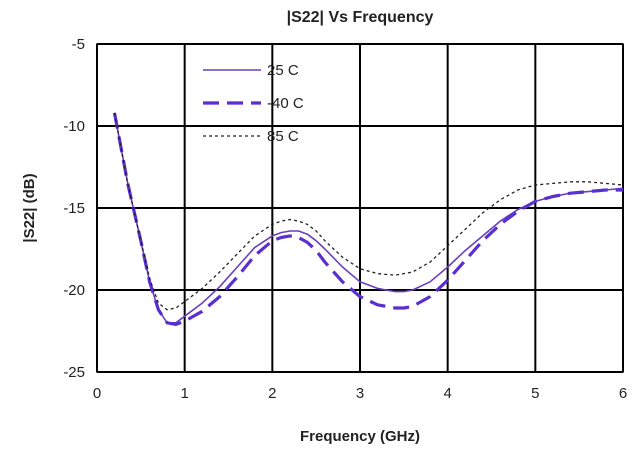 Image resolution: width=633 pixels, height=449 pixels. I want to click on x-axis-ticks: 0 1 2 3 4 5 6, so click(360, 393).